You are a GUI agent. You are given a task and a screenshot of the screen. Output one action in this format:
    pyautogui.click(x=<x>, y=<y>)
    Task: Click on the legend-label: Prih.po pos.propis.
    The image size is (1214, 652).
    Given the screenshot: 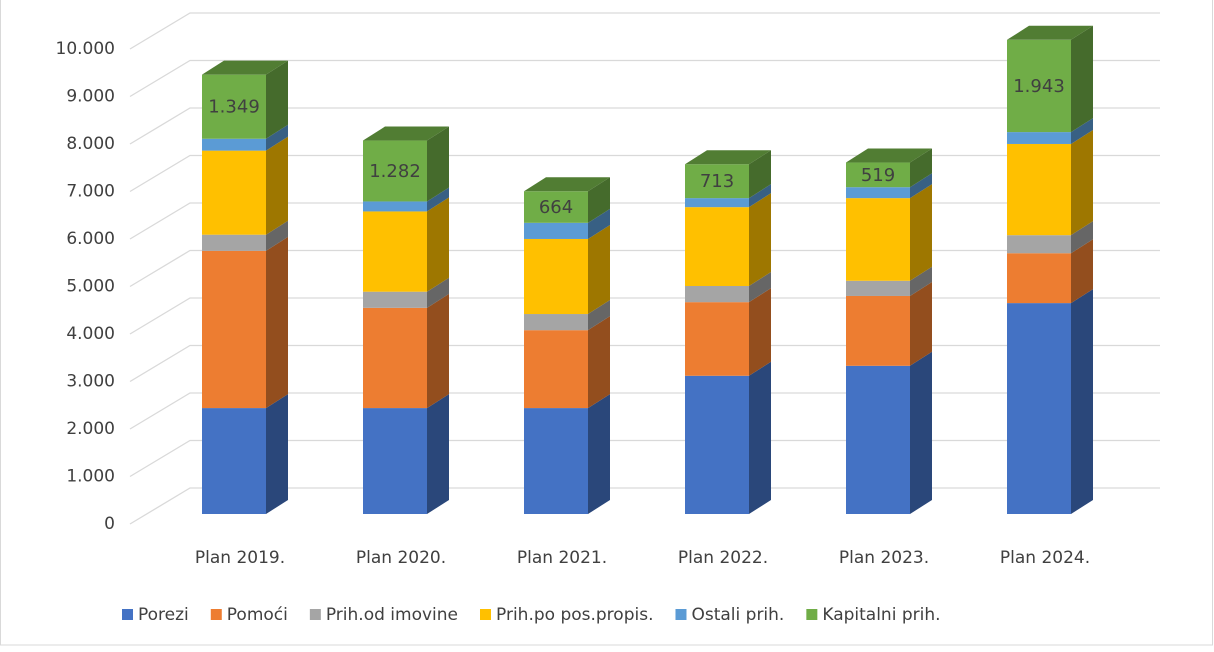 What is the action you would take?
    pyautogui.click(x=574, y=615)
    